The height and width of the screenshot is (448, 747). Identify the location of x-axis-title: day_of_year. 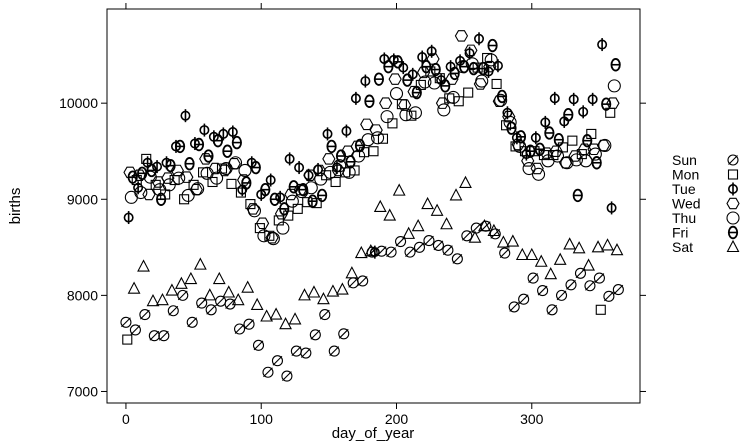
(373, 433).